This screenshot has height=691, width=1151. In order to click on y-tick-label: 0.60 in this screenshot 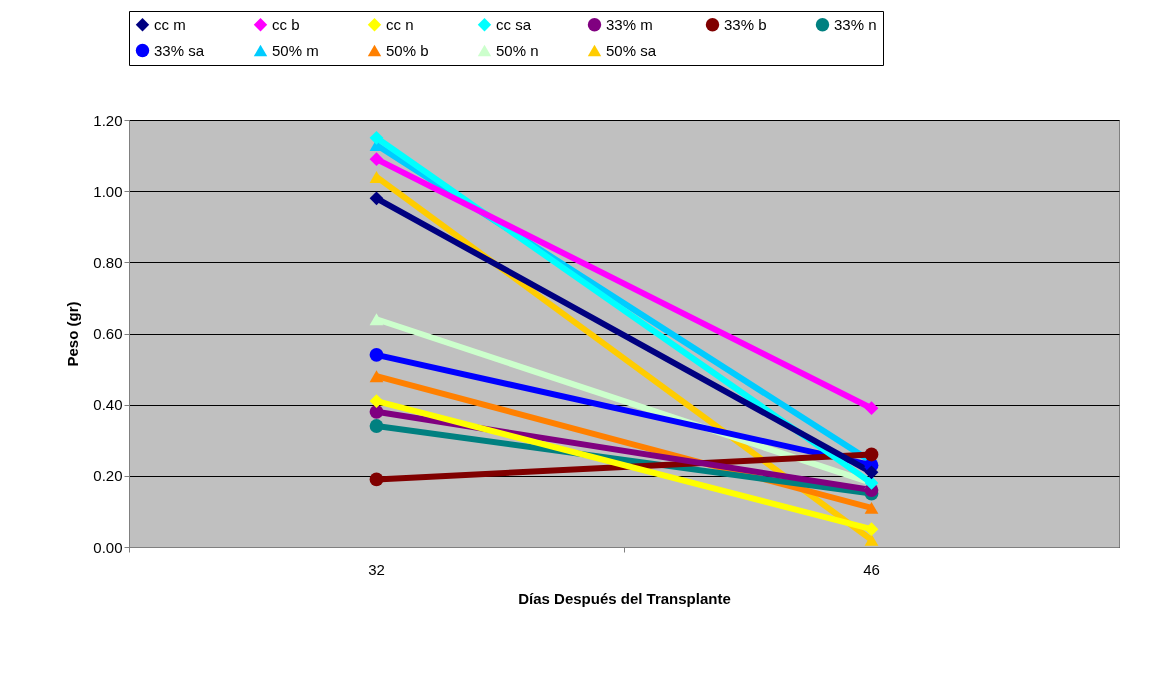, I will do `click(108, 333)`.